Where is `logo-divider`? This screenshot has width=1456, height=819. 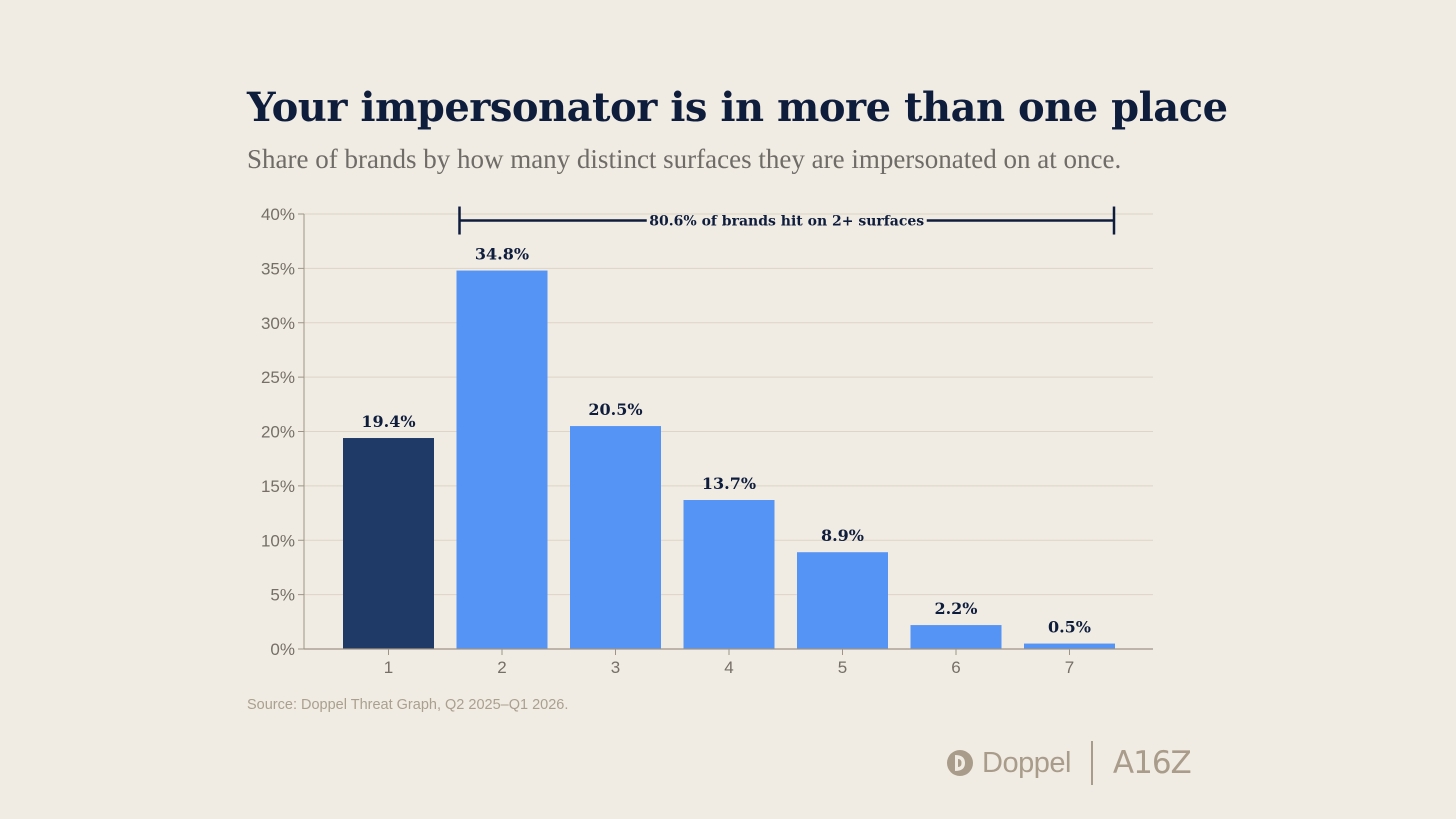 logo-divider is located at coordinates (1091, 763).